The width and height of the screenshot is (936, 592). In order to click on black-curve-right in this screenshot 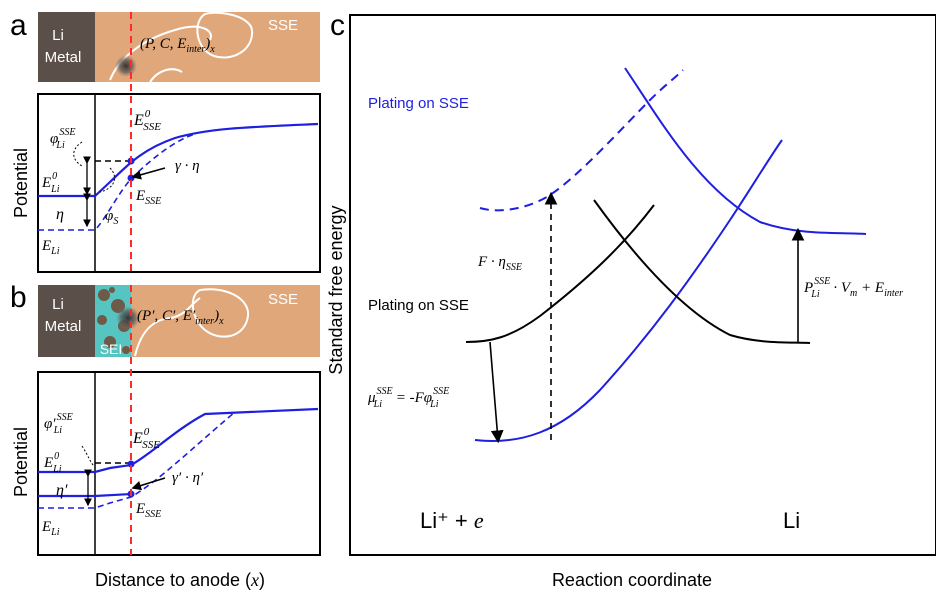, I will do `click(702, 271)`.